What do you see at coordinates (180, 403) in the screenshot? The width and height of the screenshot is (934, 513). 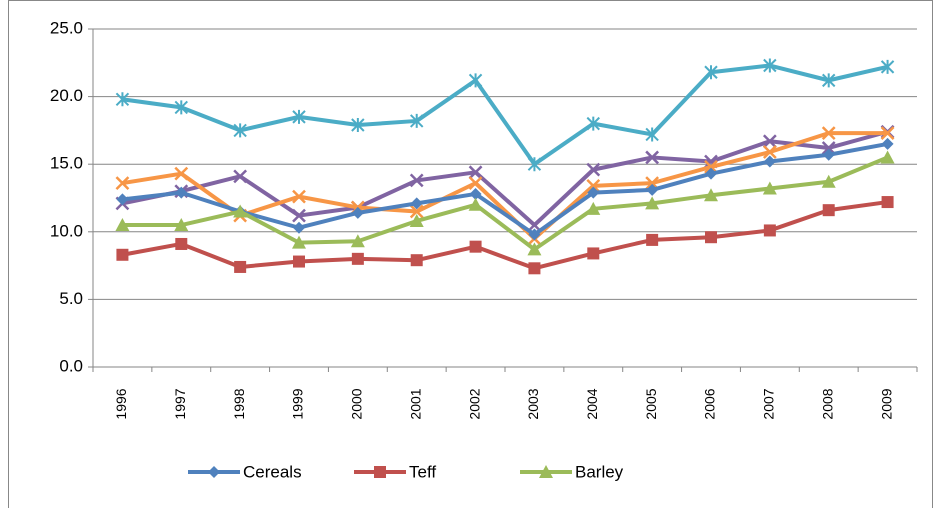 I see `x-tick-label: 1997` at bounding box center [180, 403].